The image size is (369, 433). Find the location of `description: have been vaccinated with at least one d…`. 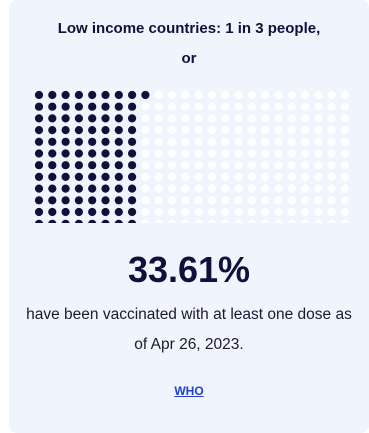

description: have been vaccinated with at least one d… is located at coordinates (189, 330).